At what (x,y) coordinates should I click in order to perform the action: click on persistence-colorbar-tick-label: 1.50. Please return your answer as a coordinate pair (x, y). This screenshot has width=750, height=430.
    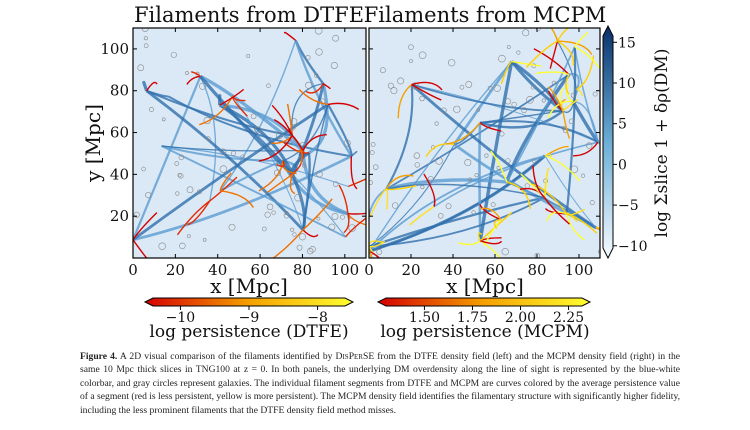
    Looking at the image, I should click on (424, 318).